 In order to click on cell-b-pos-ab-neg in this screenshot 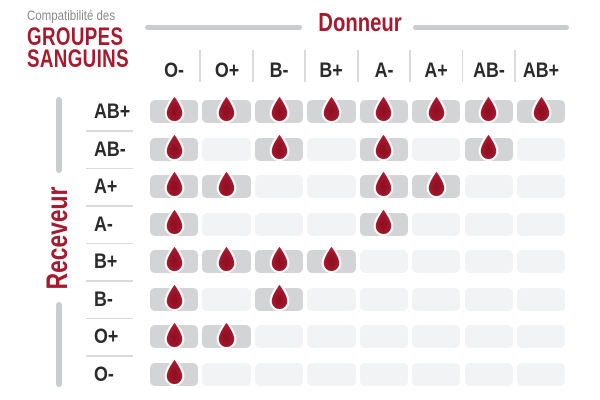, I will do `click(488, 262)`.